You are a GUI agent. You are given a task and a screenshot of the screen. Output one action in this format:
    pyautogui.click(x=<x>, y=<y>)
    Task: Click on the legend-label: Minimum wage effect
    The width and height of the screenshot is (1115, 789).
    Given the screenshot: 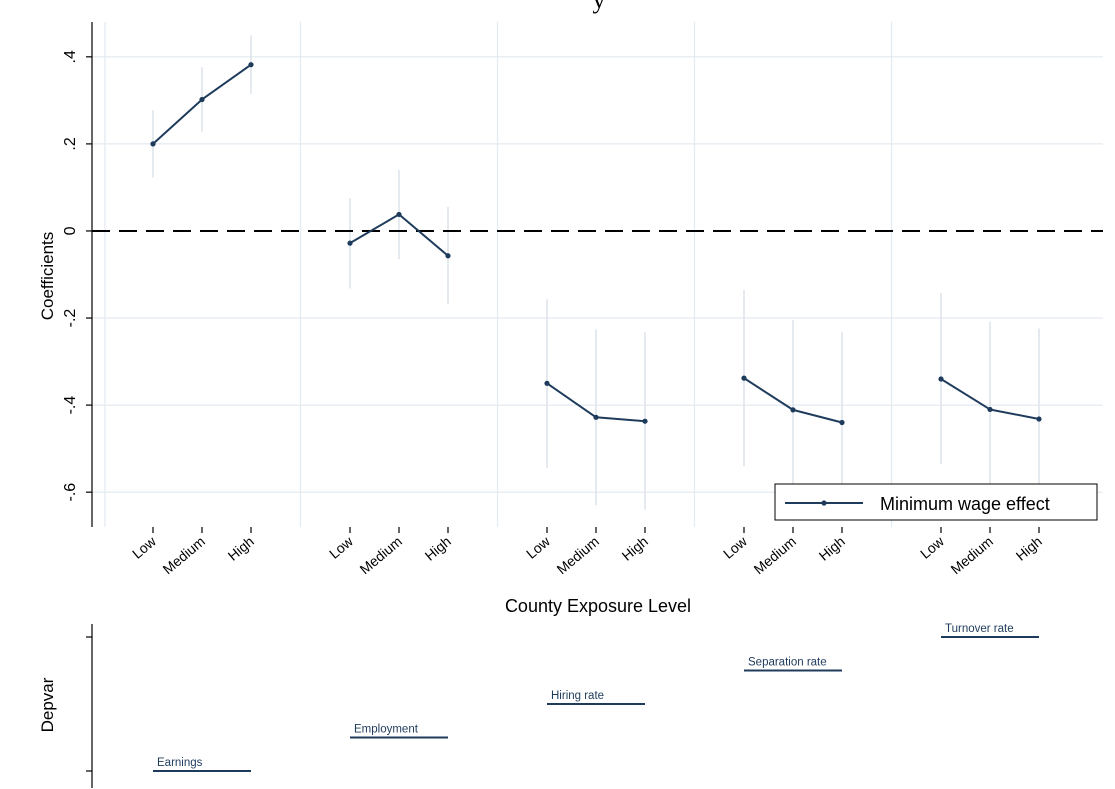 What is the action you would take?
    pyautogui.click(x=965, y=504)
    